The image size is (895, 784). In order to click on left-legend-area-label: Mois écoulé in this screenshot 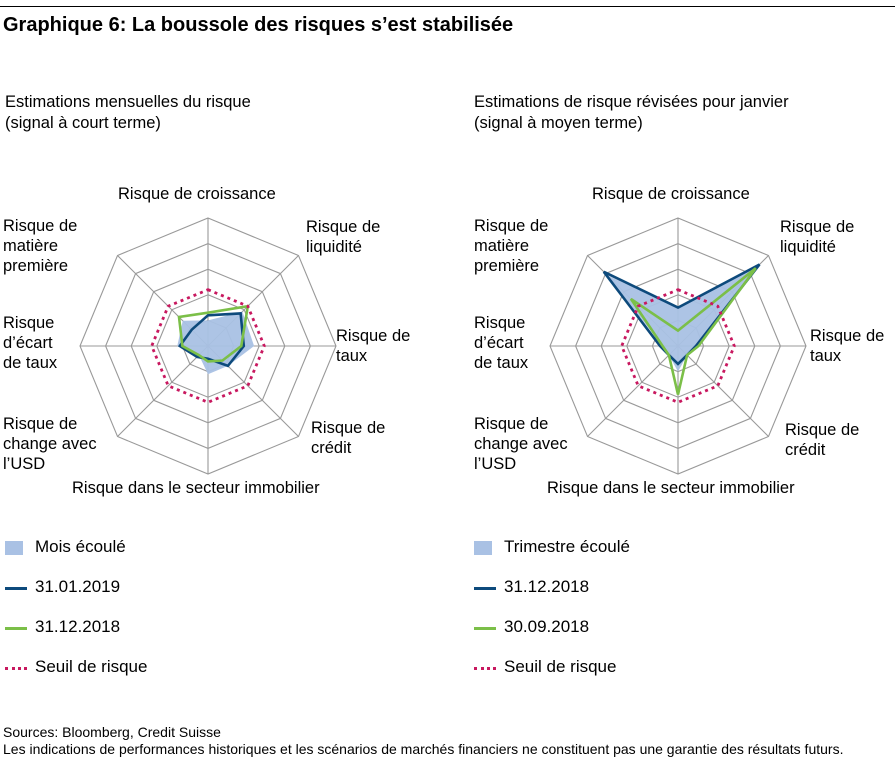, I will do `click(80, 546)`.